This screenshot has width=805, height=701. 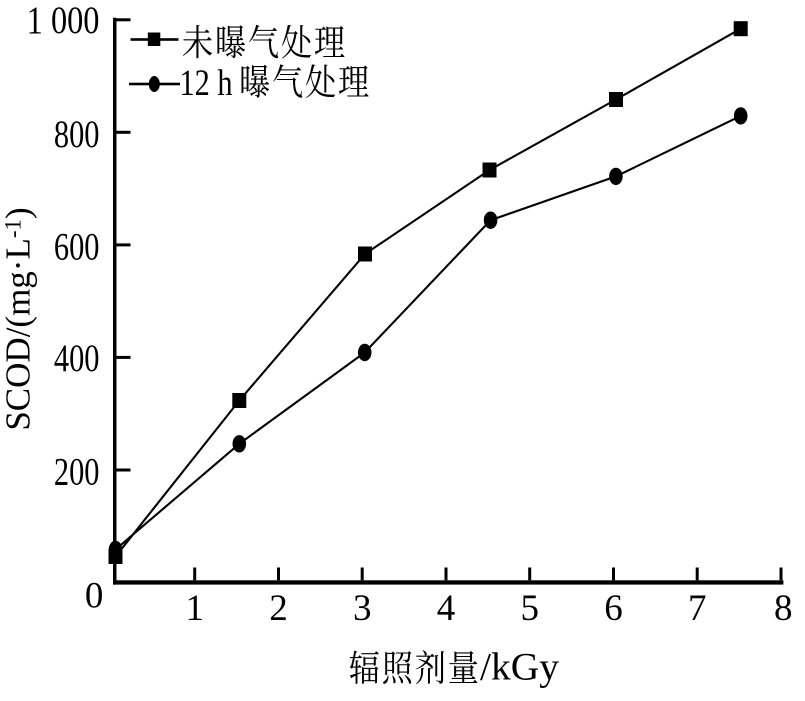 What do you see at coordinates (77, 133) in the screenshot?
I see `svg-text: 800` at bounding box center [77, 133].